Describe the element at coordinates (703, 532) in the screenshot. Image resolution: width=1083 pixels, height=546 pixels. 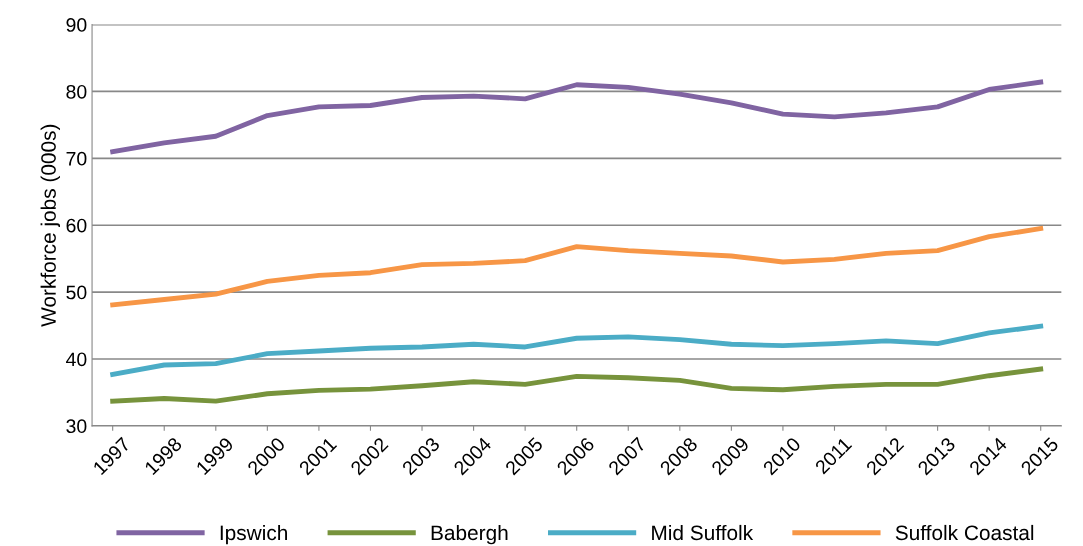
I see `legend-label: Mid Suffolk` at that location.